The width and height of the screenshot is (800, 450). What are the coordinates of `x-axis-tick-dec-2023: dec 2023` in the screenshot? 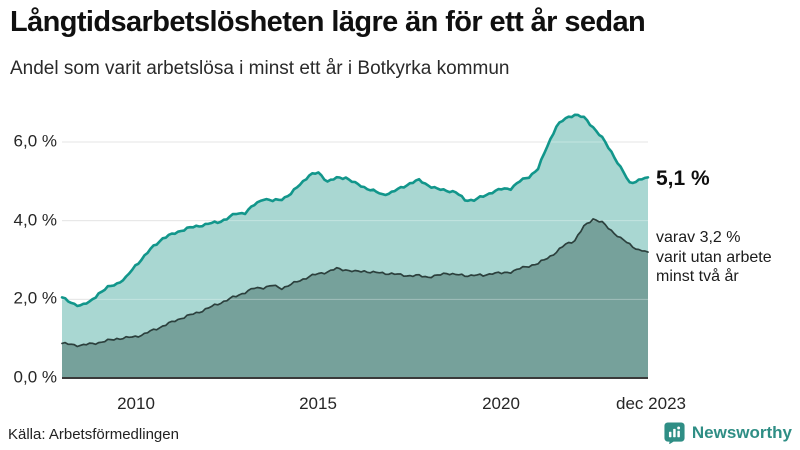 It's located at (651, 403).